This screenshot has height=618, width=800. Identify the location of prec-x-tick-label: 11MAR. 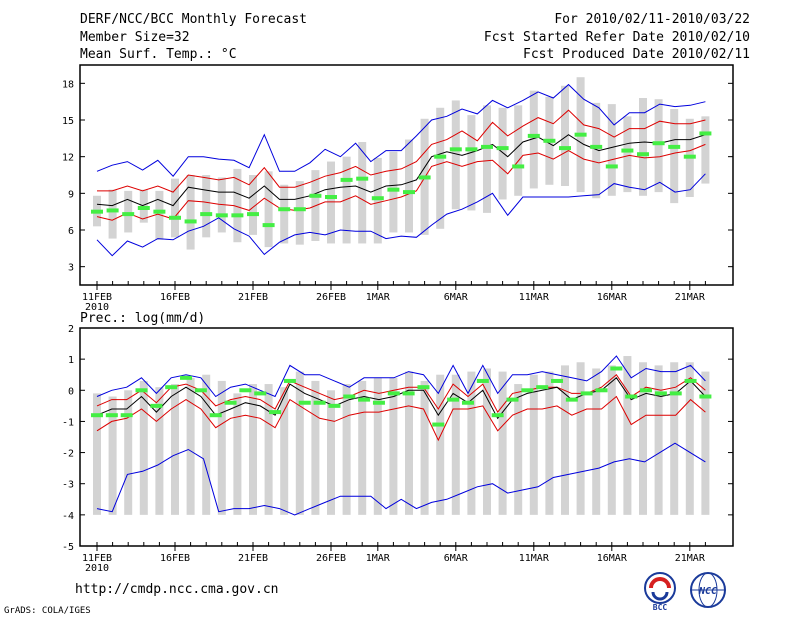
(534, 558).